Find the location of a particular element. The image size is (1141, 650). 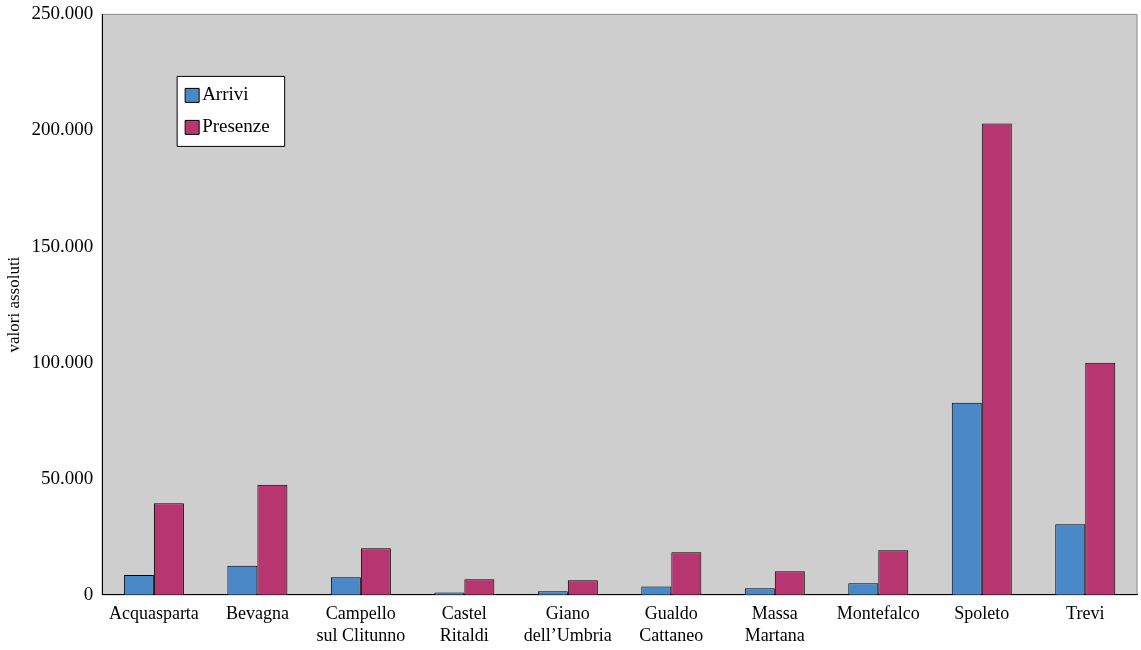

x-tick-label: Massa Martana is located at coordinates (774, 624).